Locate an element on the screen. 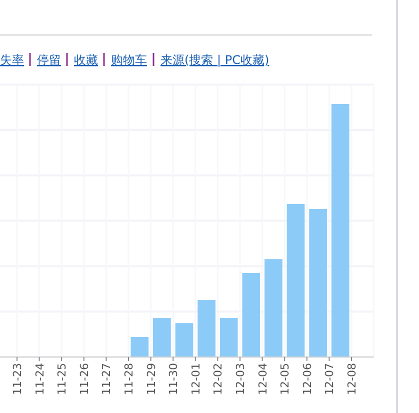 The image size is (419, 413). x-tick-label: 12-07 is located at coordinates (329, 379).